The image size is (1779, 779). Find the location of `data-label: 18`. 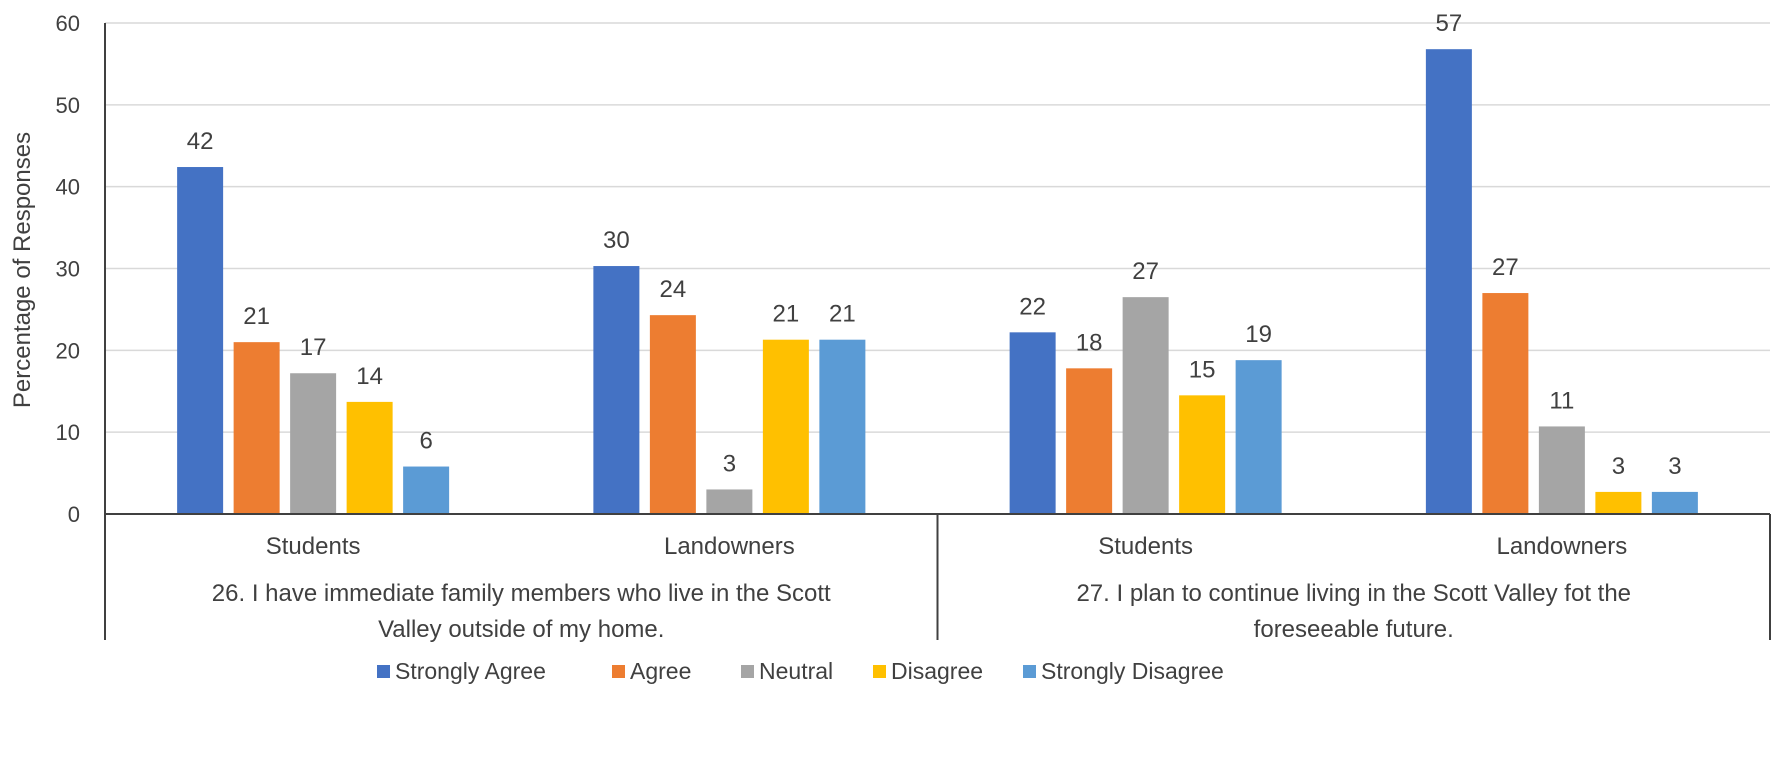

data-label: 18 is located at coordinates (1089, 342).